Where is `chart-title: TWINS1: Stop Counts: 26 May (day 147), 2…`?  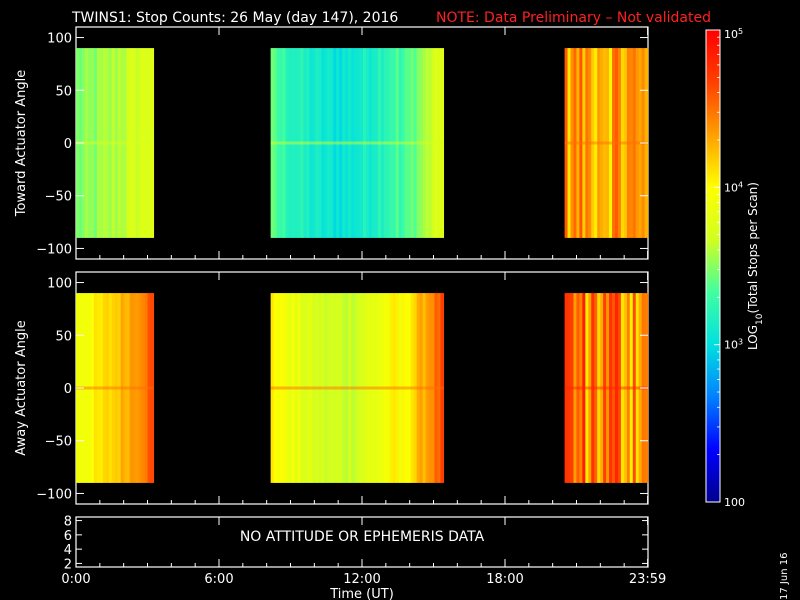
chart-title: TWINS1: Stop Counts: 26 May (day 147), 2… is located at coordinates (234, 18).